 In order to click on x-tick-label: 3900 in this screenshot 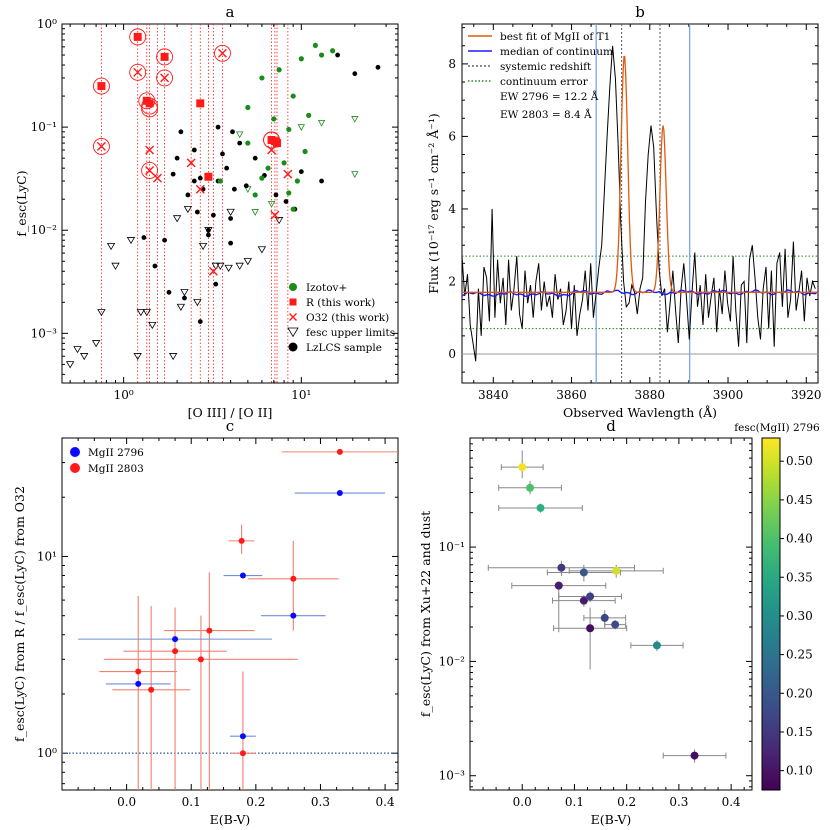, I will do `click(728, 395)`.